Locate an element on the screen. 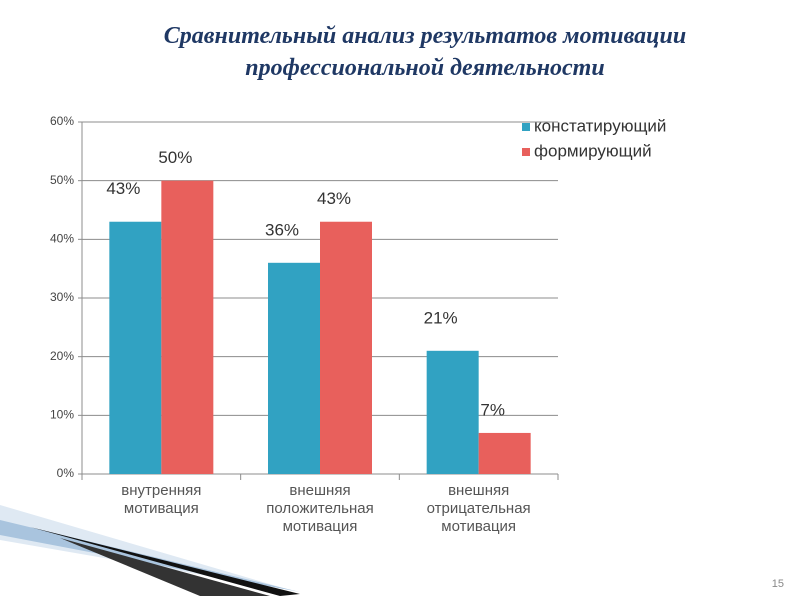  data-label: 50% is located at coordinates (175, 157).